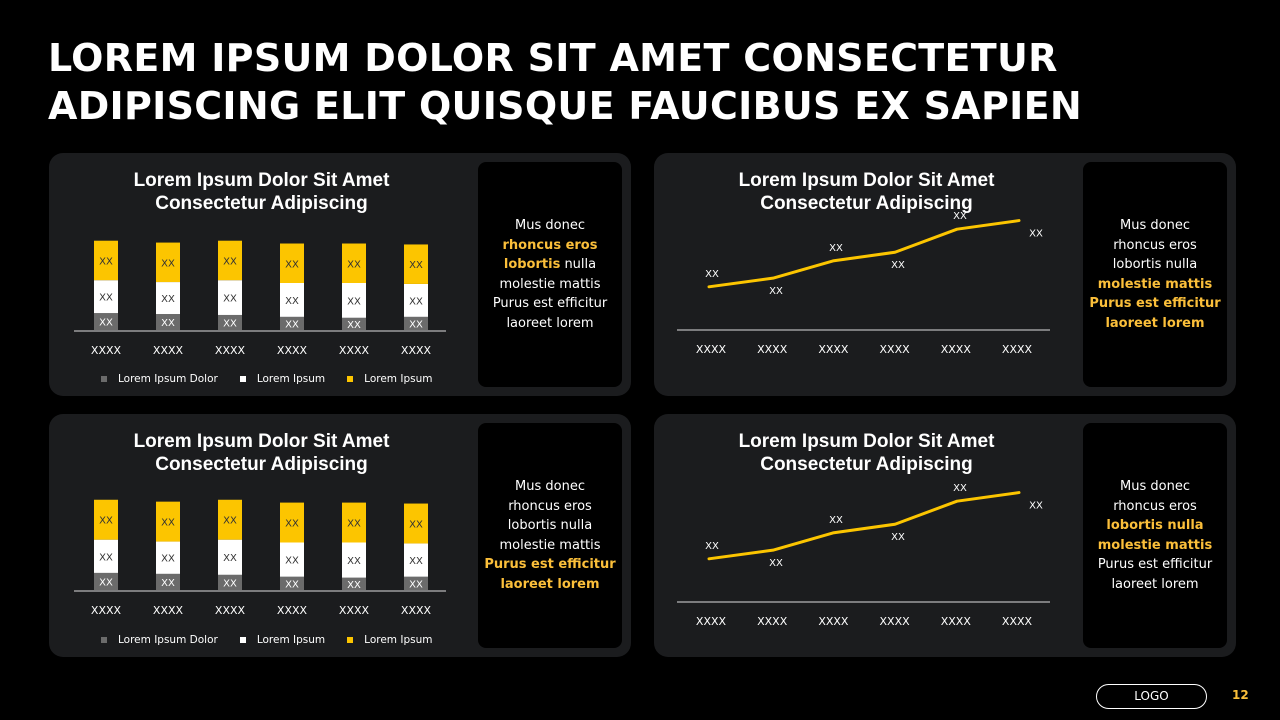  What do you see at coordinates (1240, 695) in the screenshot?
I see `page-number: 12` at bounding box center [1240, 695].